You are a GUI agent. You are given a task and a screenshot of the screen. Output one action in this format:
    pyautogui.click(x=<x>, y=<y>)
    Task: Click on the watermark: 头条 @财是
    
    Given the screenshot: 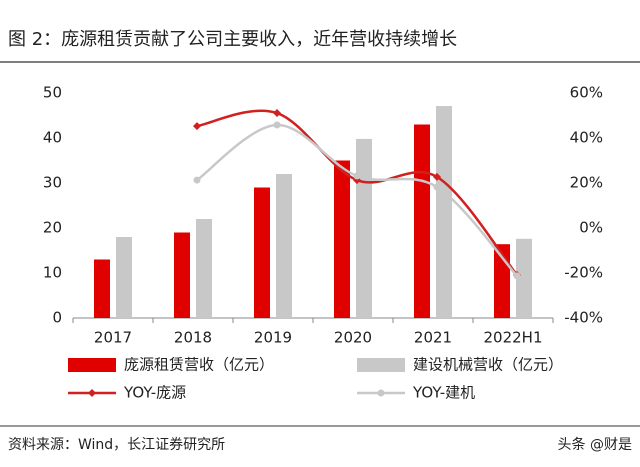 What is the action you would take?
    pyautogui.click(x=595, y=444)
    